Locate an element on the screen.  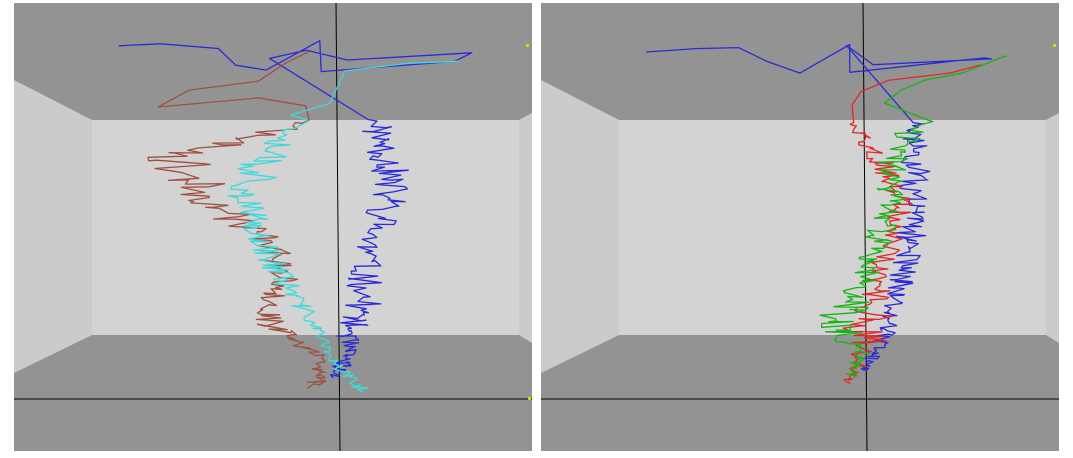
trajectory-green is located at coordinates (913, 216).